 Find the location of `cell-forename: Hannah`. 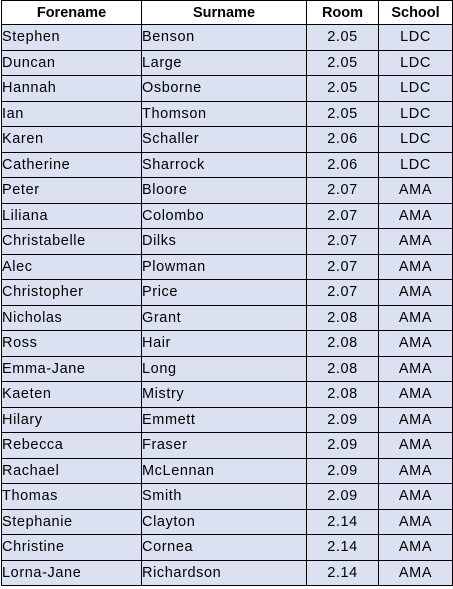

cell-forename: Hannah is located at coordinates (71, 88).